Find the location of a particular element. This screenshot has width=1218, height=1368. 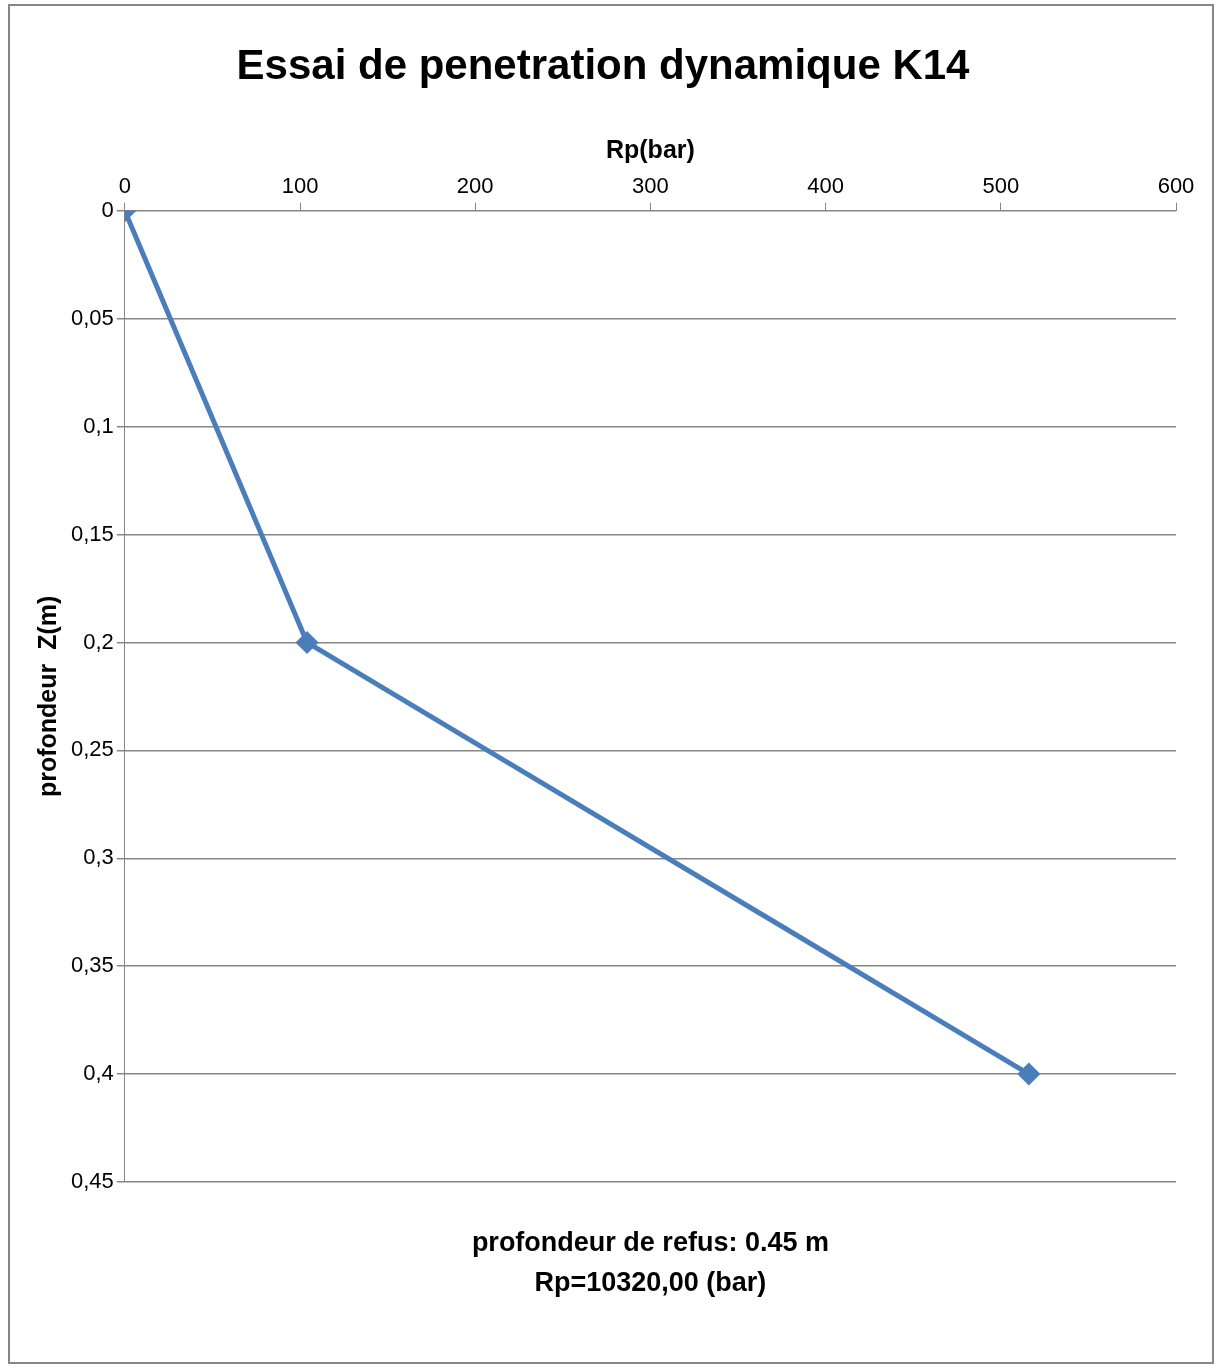

y-tick-label: 0,45 is located at coordinates (92, 1181).